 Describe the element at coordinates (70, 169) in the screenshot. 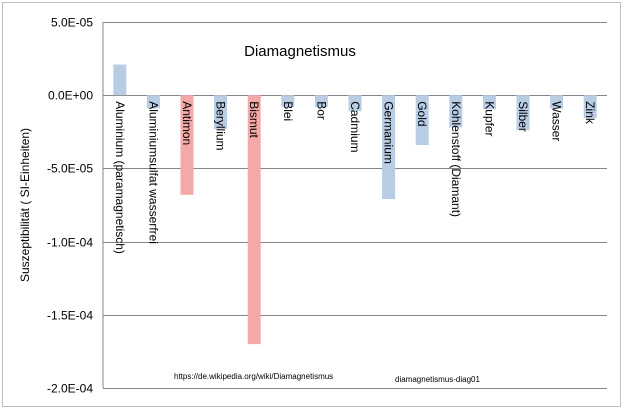

I see `y-tick-label: -5.0E-05` at that location.